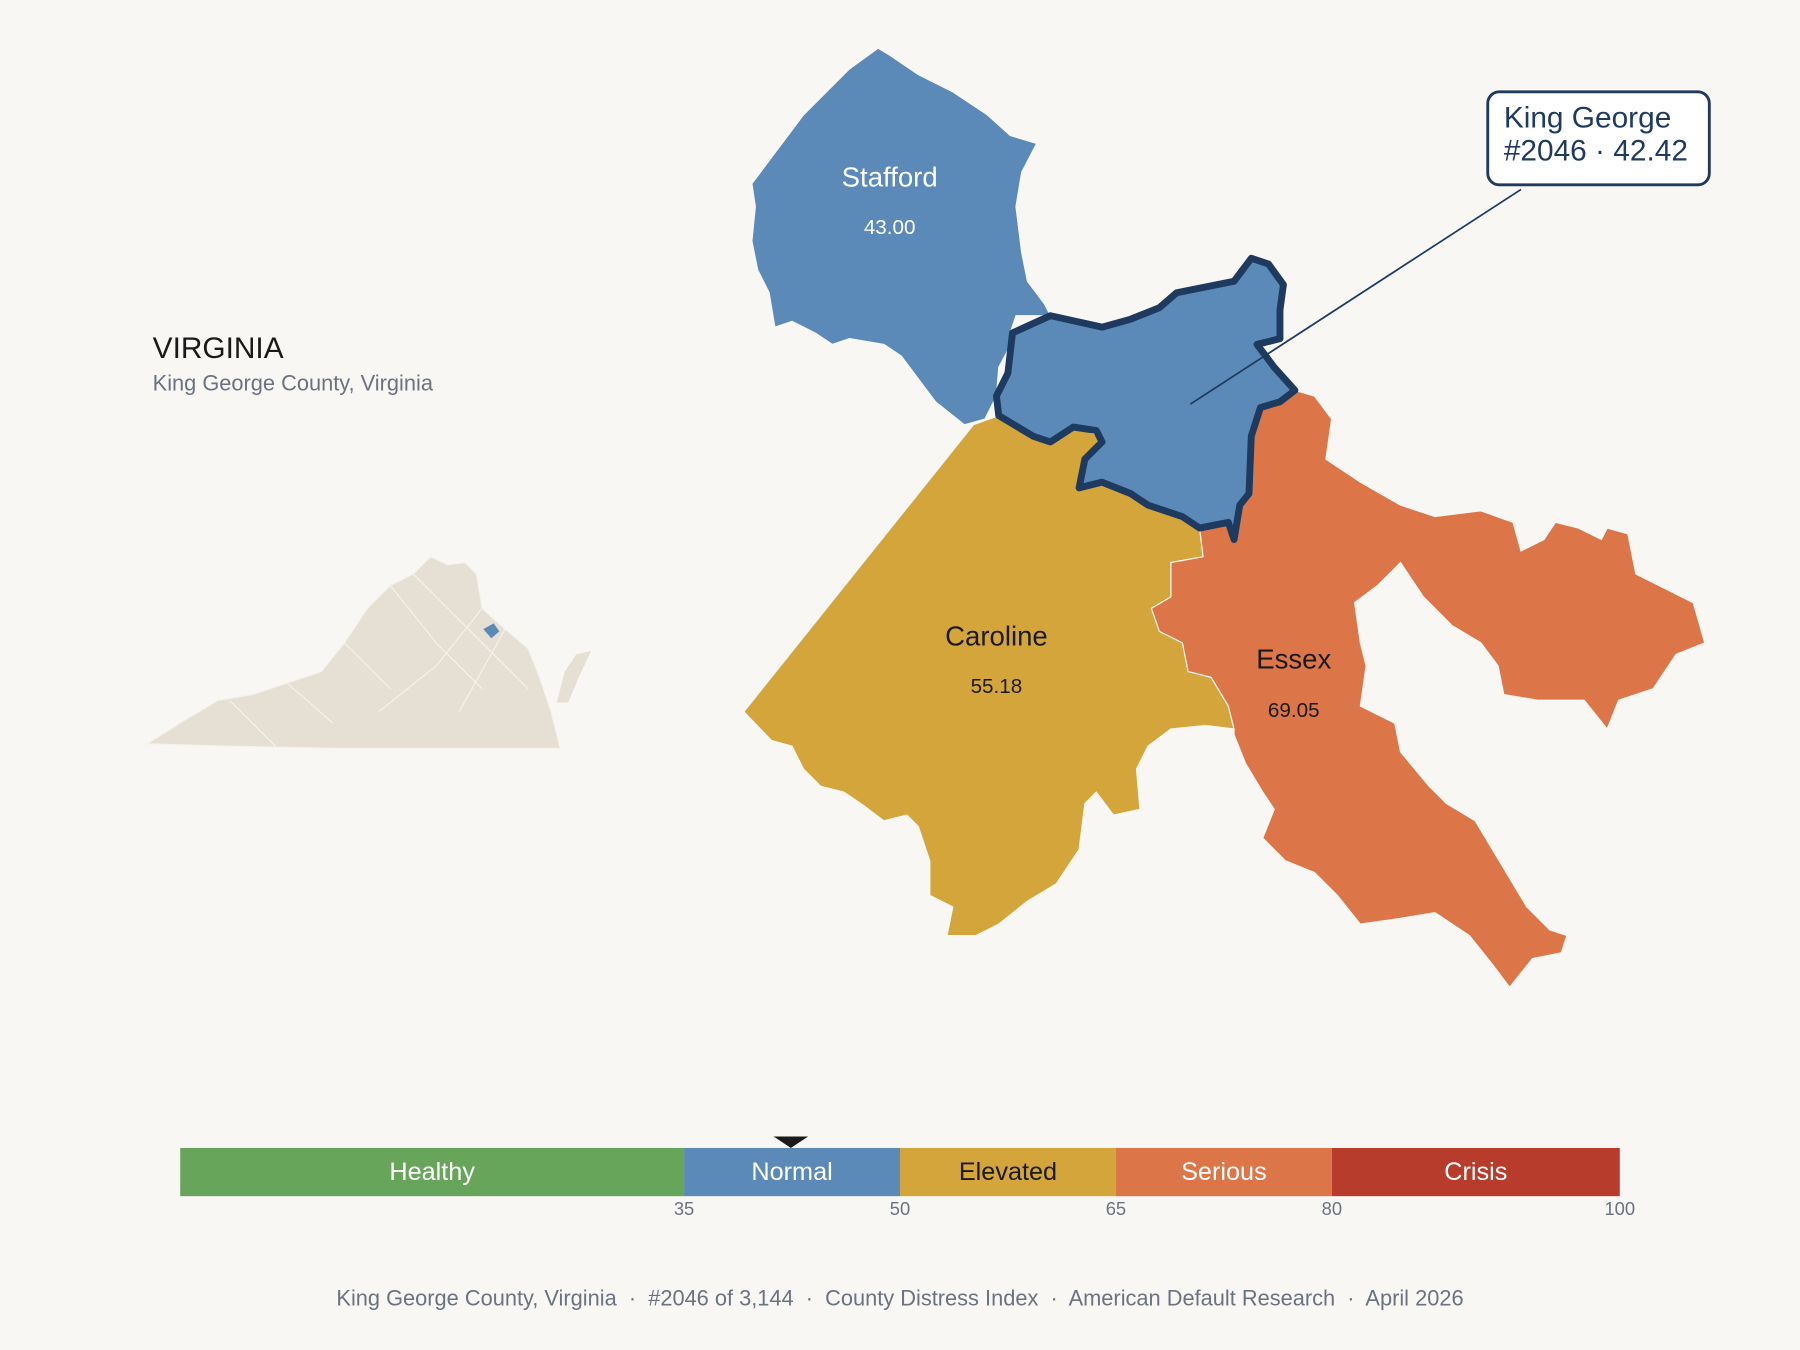  I want to click on legend-tick-label: 65, so click(1116, 1208).